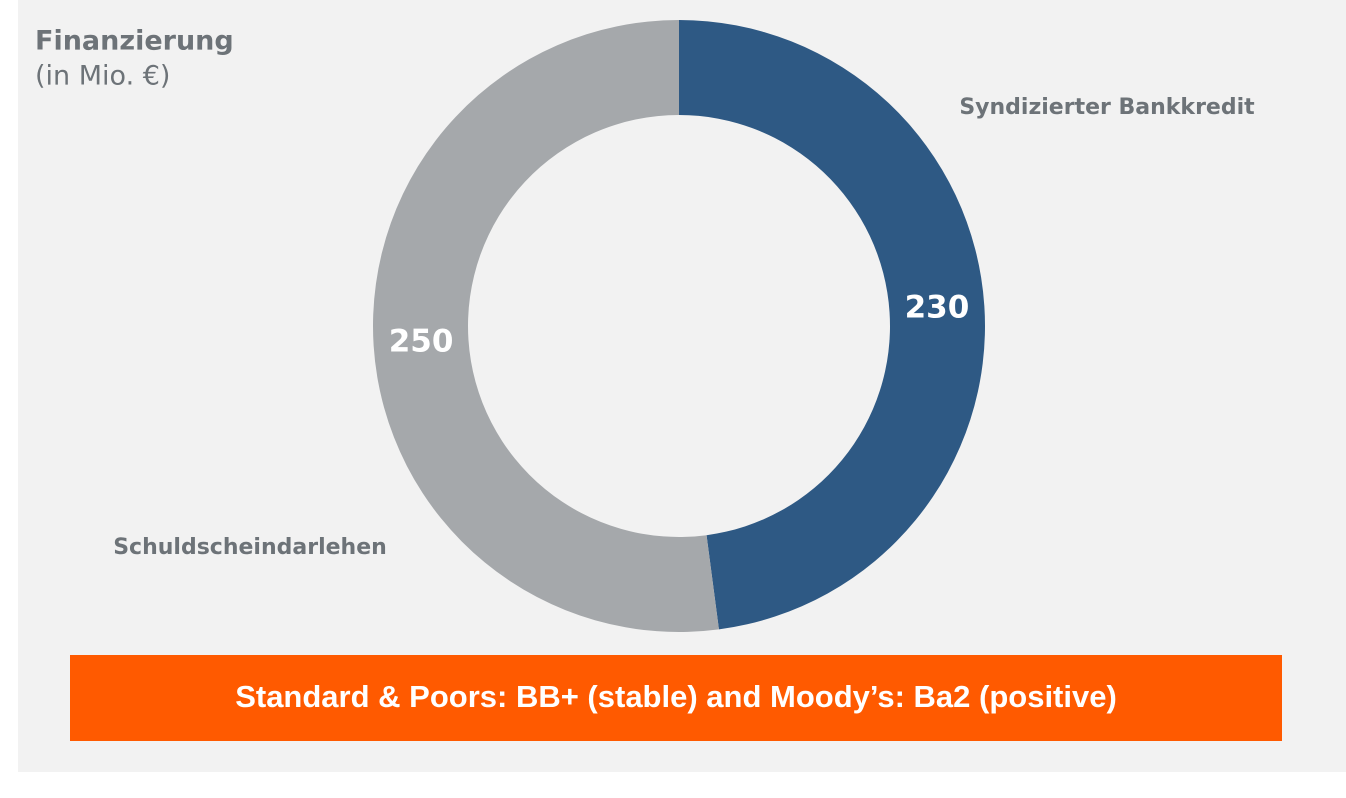 The height and width of the screenshot is (798, 1346). What do you see at coordinates (134, 41) in the screenshot?
I see `chart-title: Finanzierung` at bounding box center [134, 41].